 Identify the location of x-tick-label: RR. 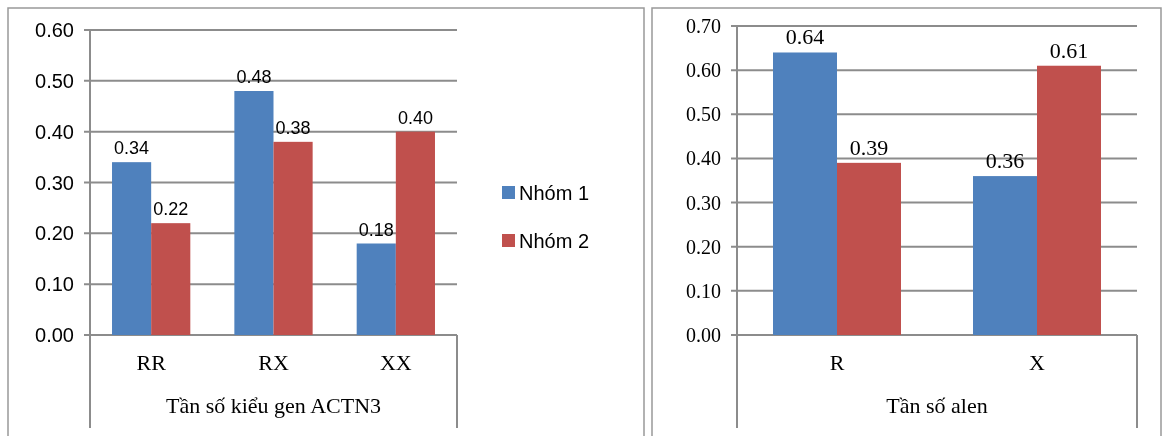
(151, 362).